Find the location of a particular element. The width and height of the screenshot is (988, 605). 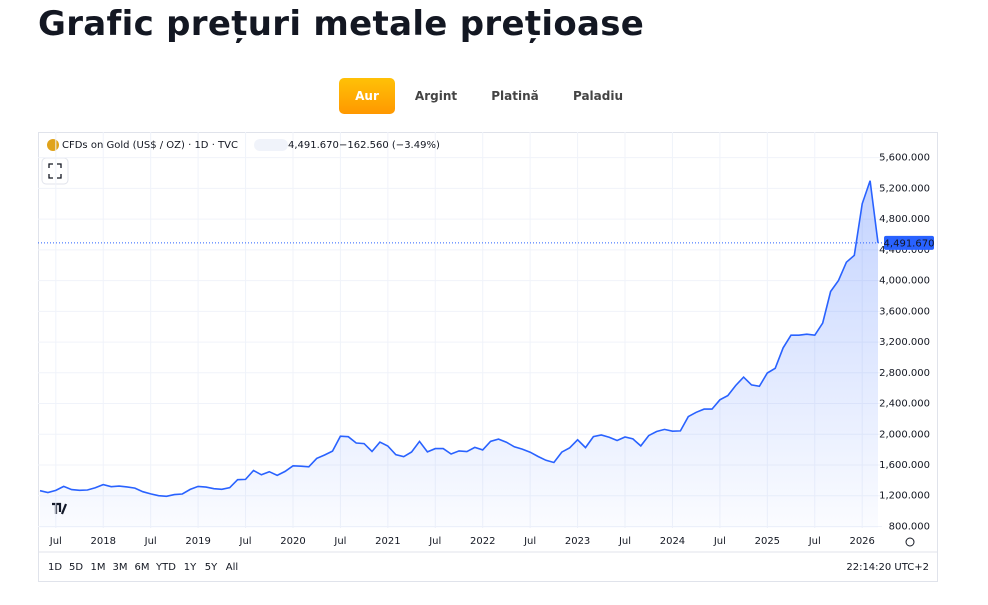

y-tick-label: 2,000.000 is located at coordinates (904, 434).